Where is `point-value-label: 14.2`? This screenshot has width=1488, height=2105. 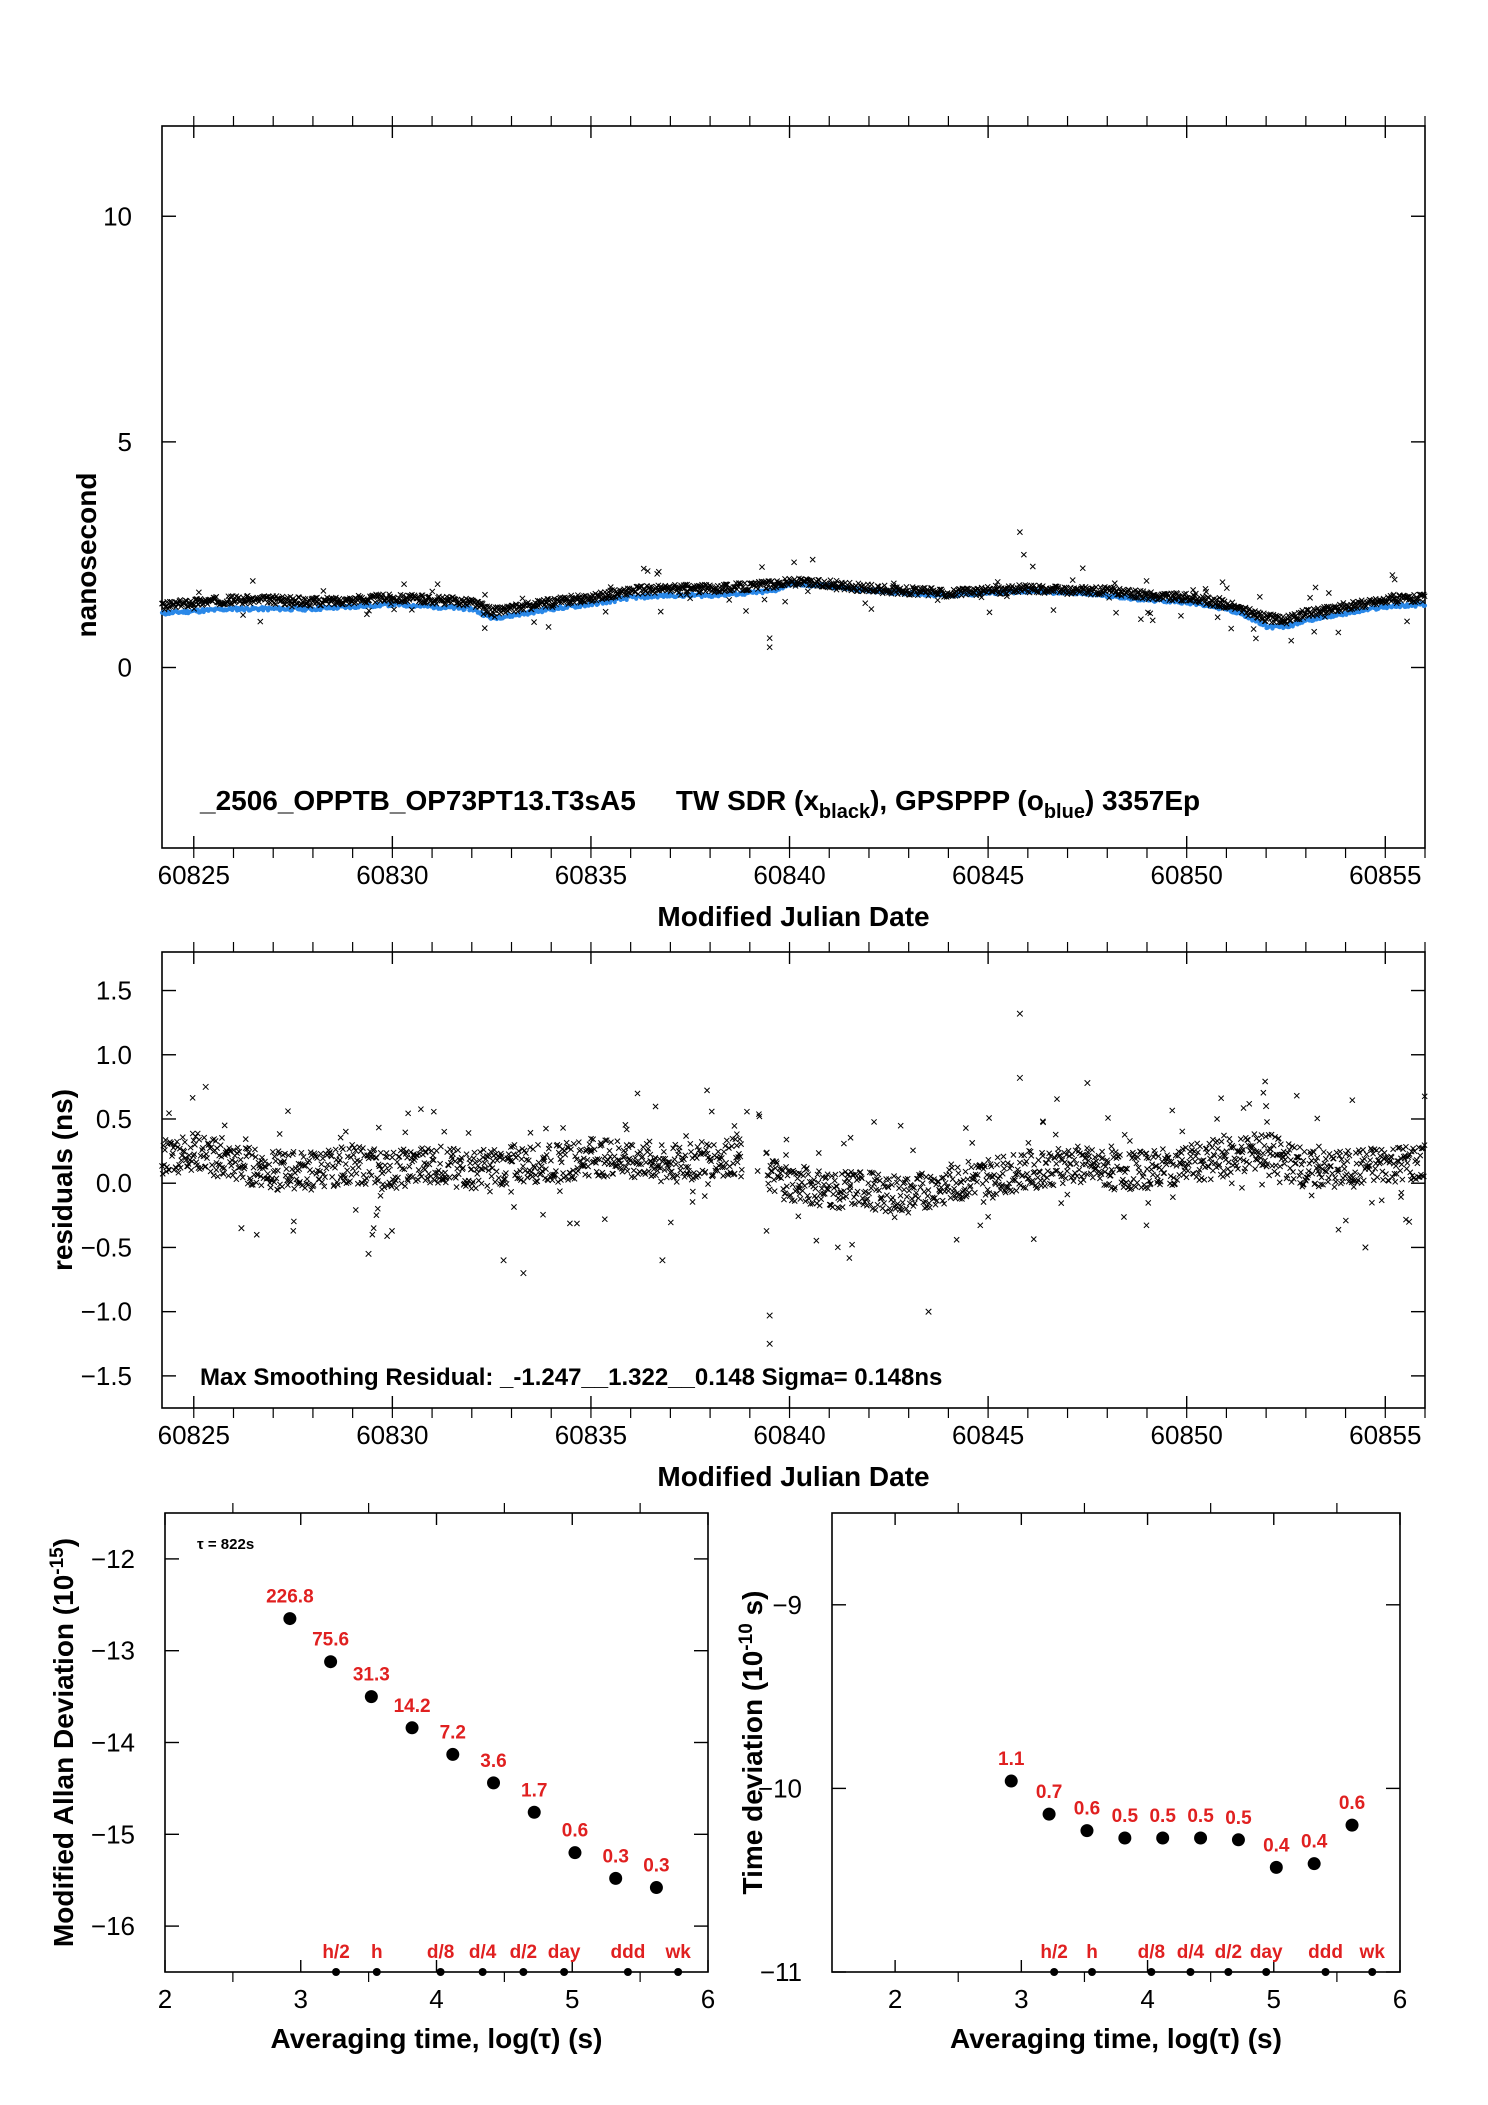 point-value-label: 14.2 is located at coordinates (412, 1706).